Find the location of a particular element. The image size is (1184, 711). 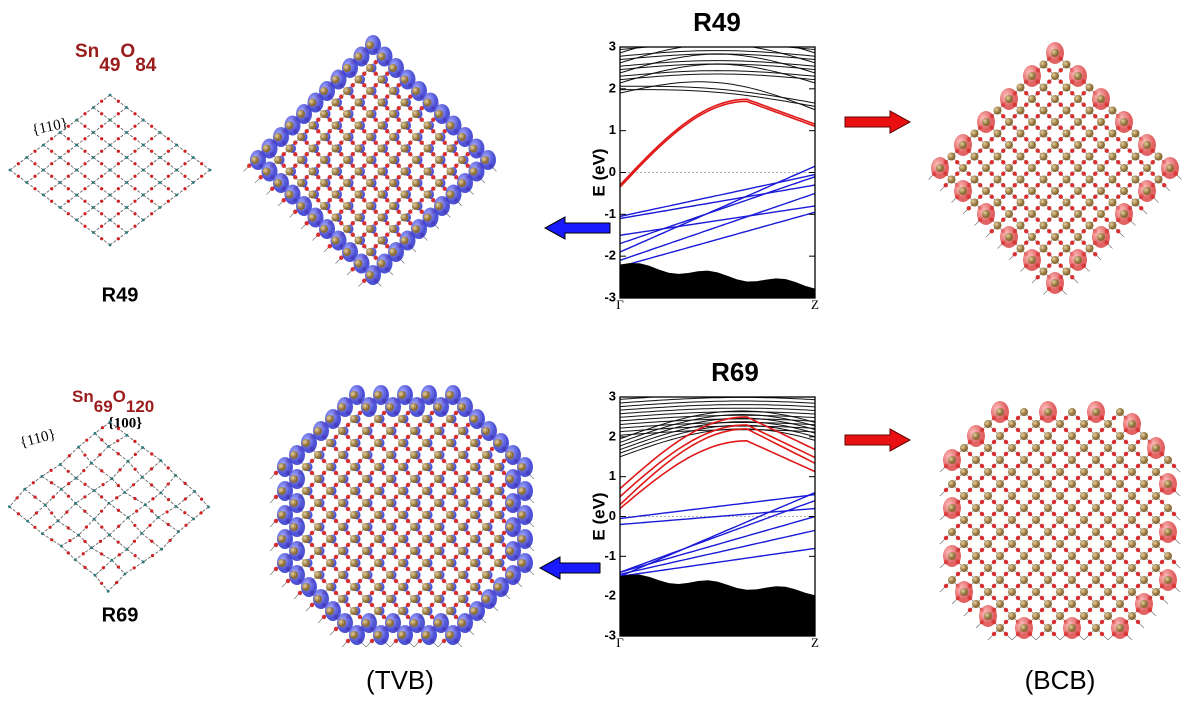

valence-fill is located at coordinates (717, 280).